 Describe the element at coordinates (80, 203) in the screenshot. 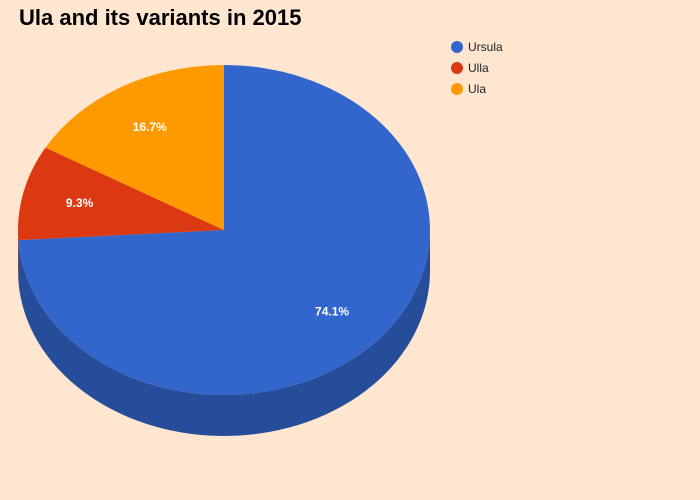

I see `slice-label-ulla: 9.3%` at that location.